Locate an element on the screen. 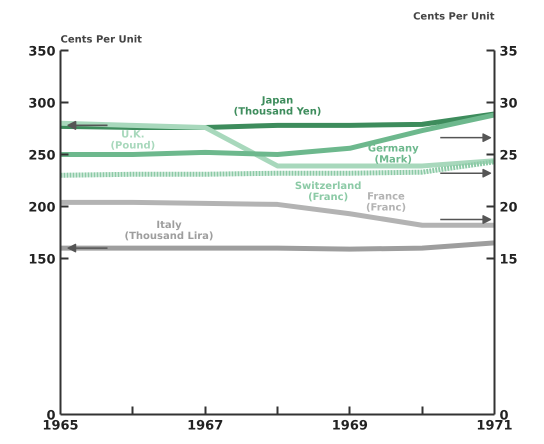  y-tick-label: 350 is located at coordinates (42, 52).